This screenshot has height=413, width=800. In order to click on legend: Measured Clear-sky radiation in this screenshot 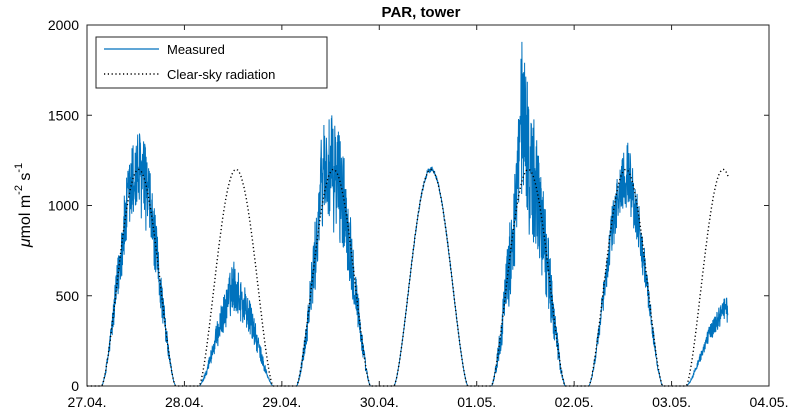, I will do `click(211, 62)`.